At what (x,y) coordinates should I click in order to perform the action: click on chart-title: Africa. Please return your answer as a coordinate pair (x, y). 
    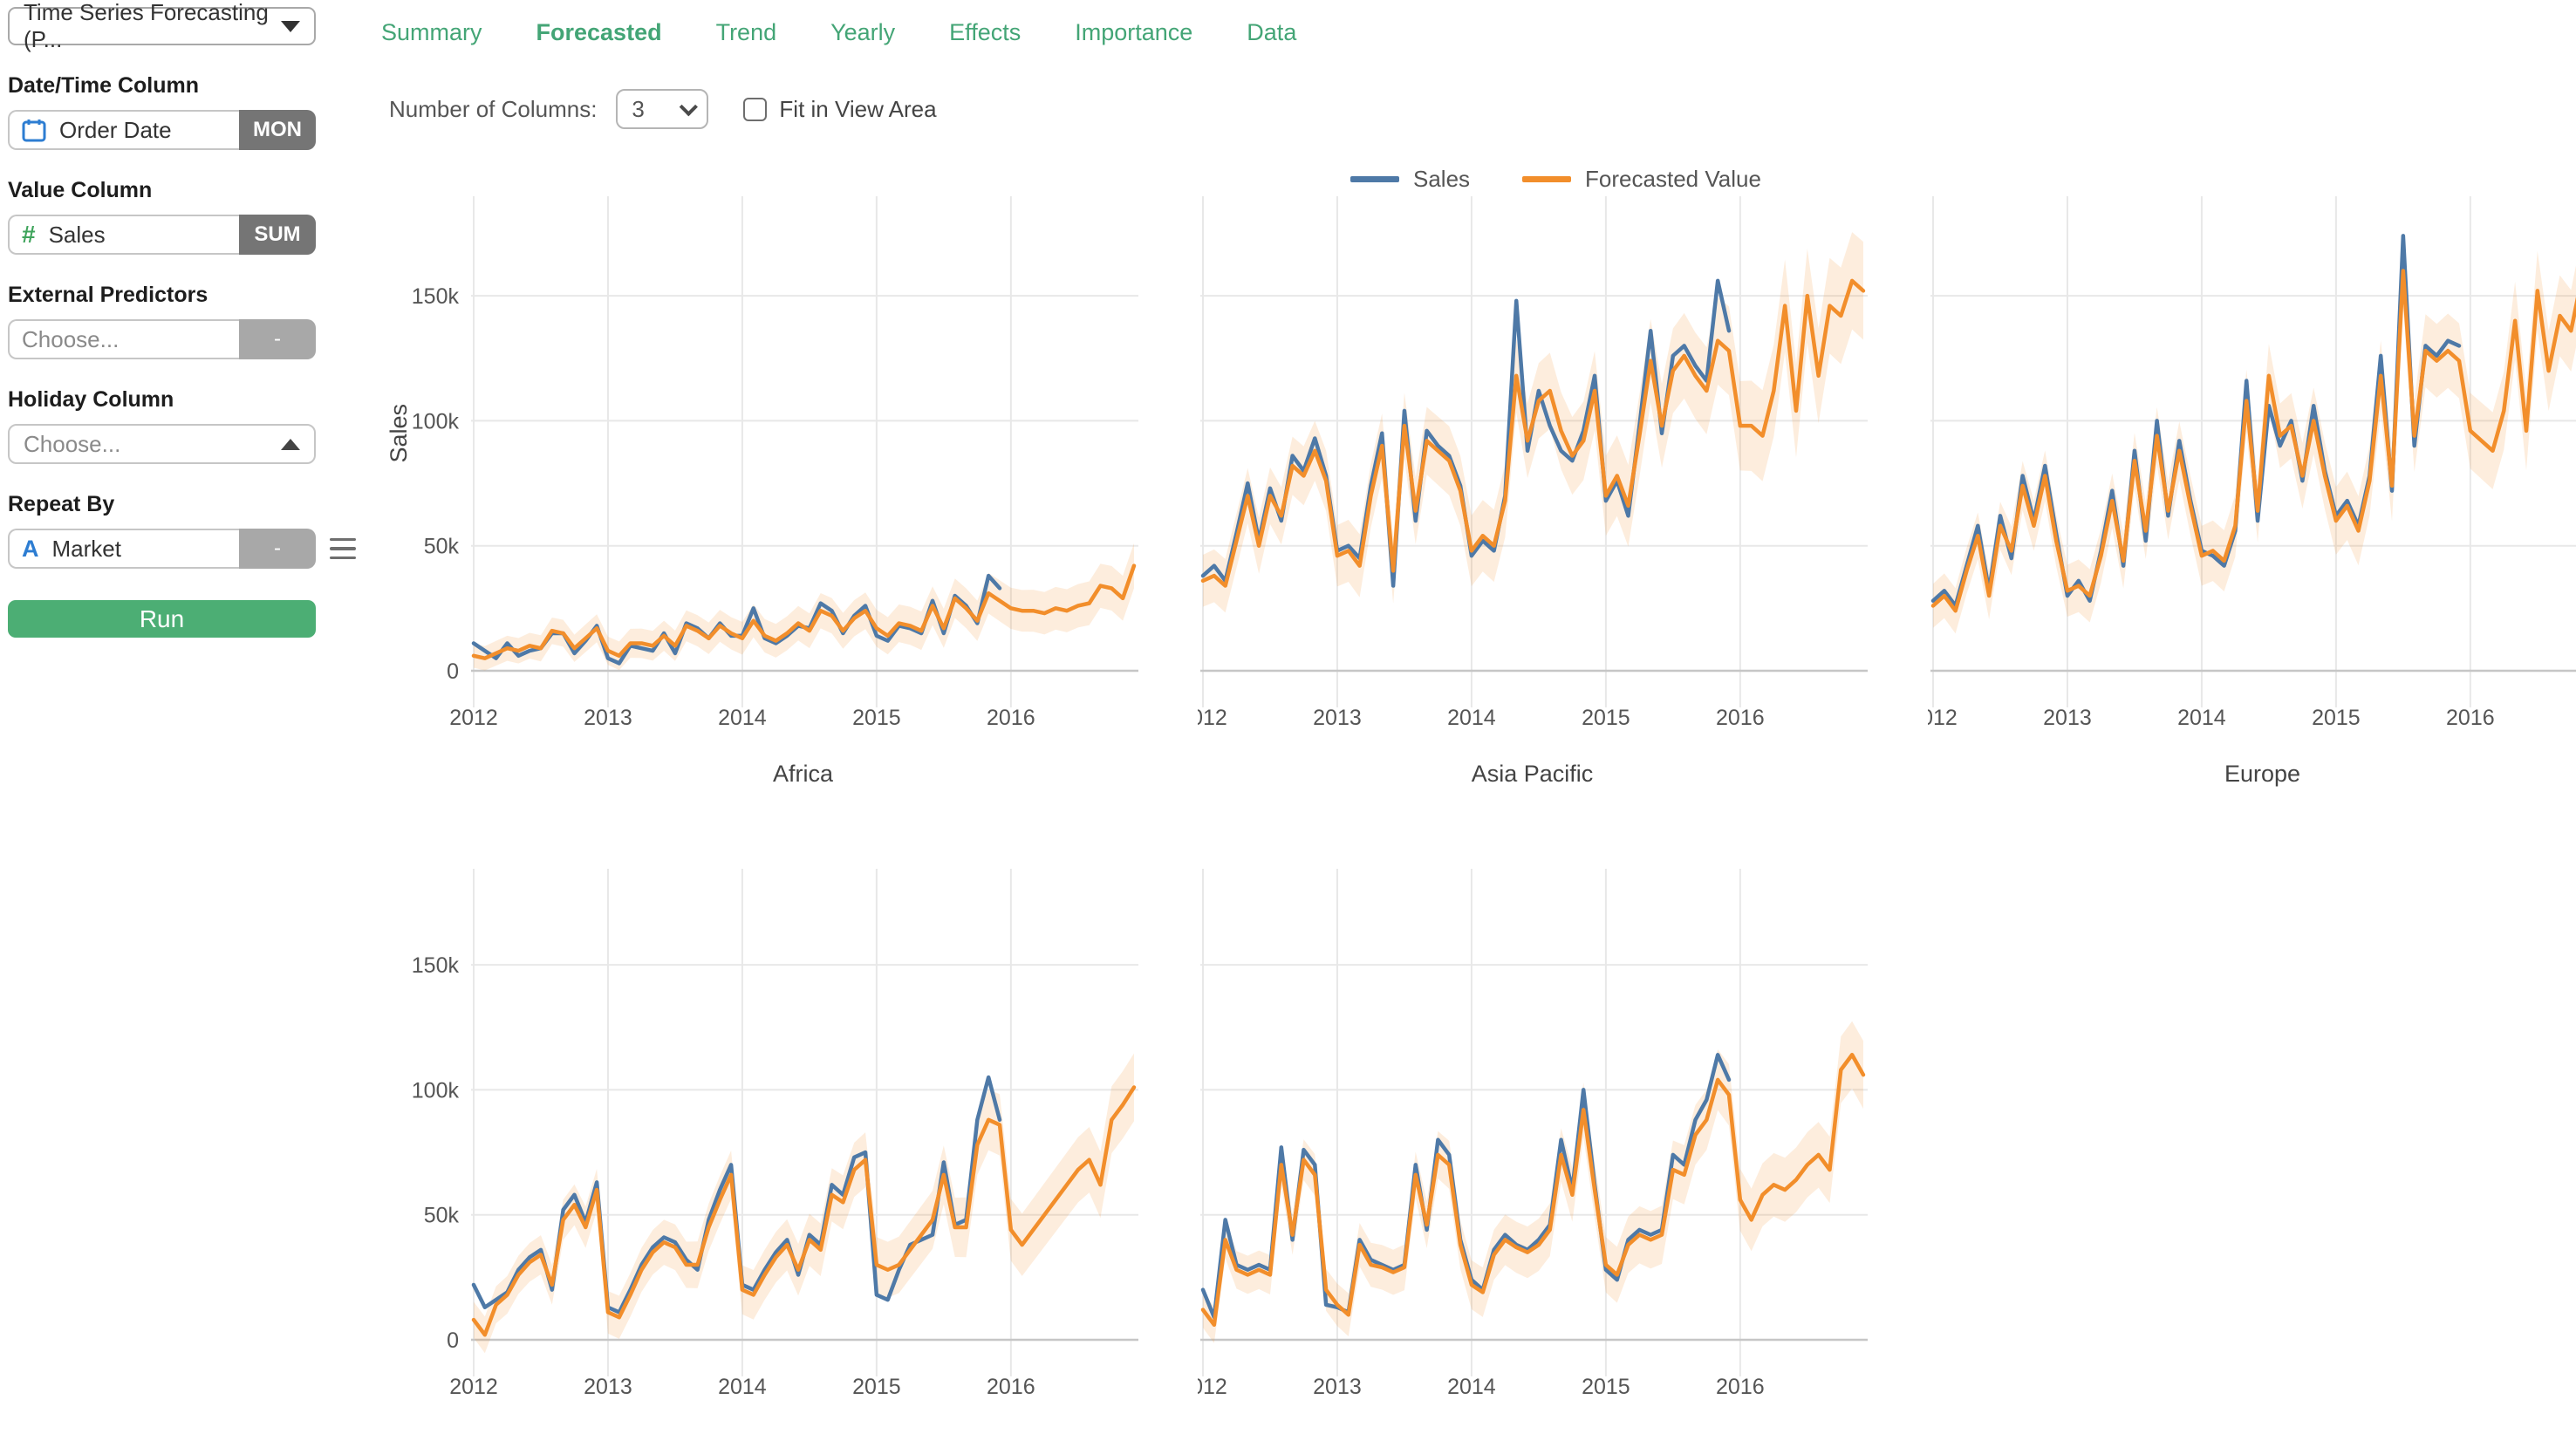
    Looking at the image, I should click on (803, 774).